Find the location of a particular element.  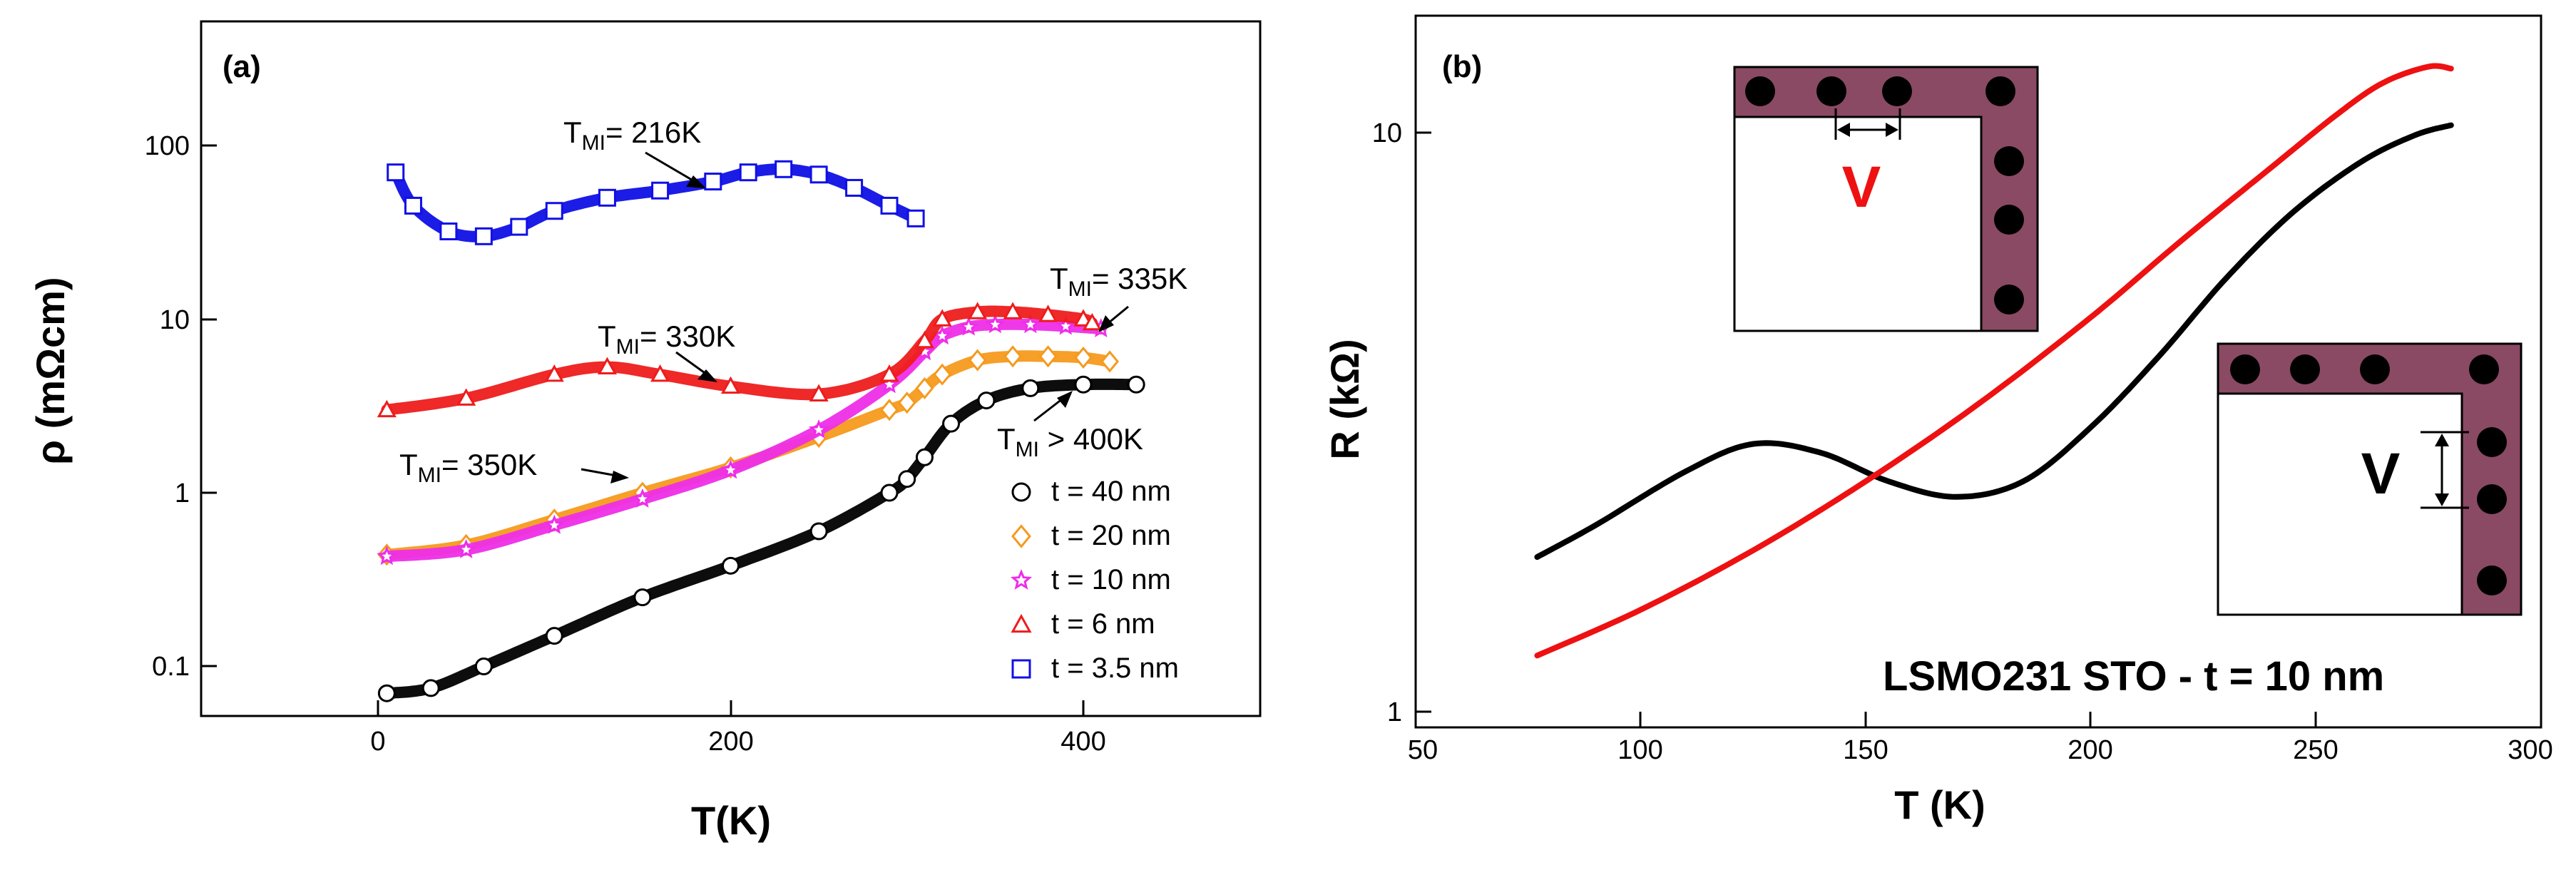

legend-entry: t = 10 nm is located at coordinates (1090, 580).